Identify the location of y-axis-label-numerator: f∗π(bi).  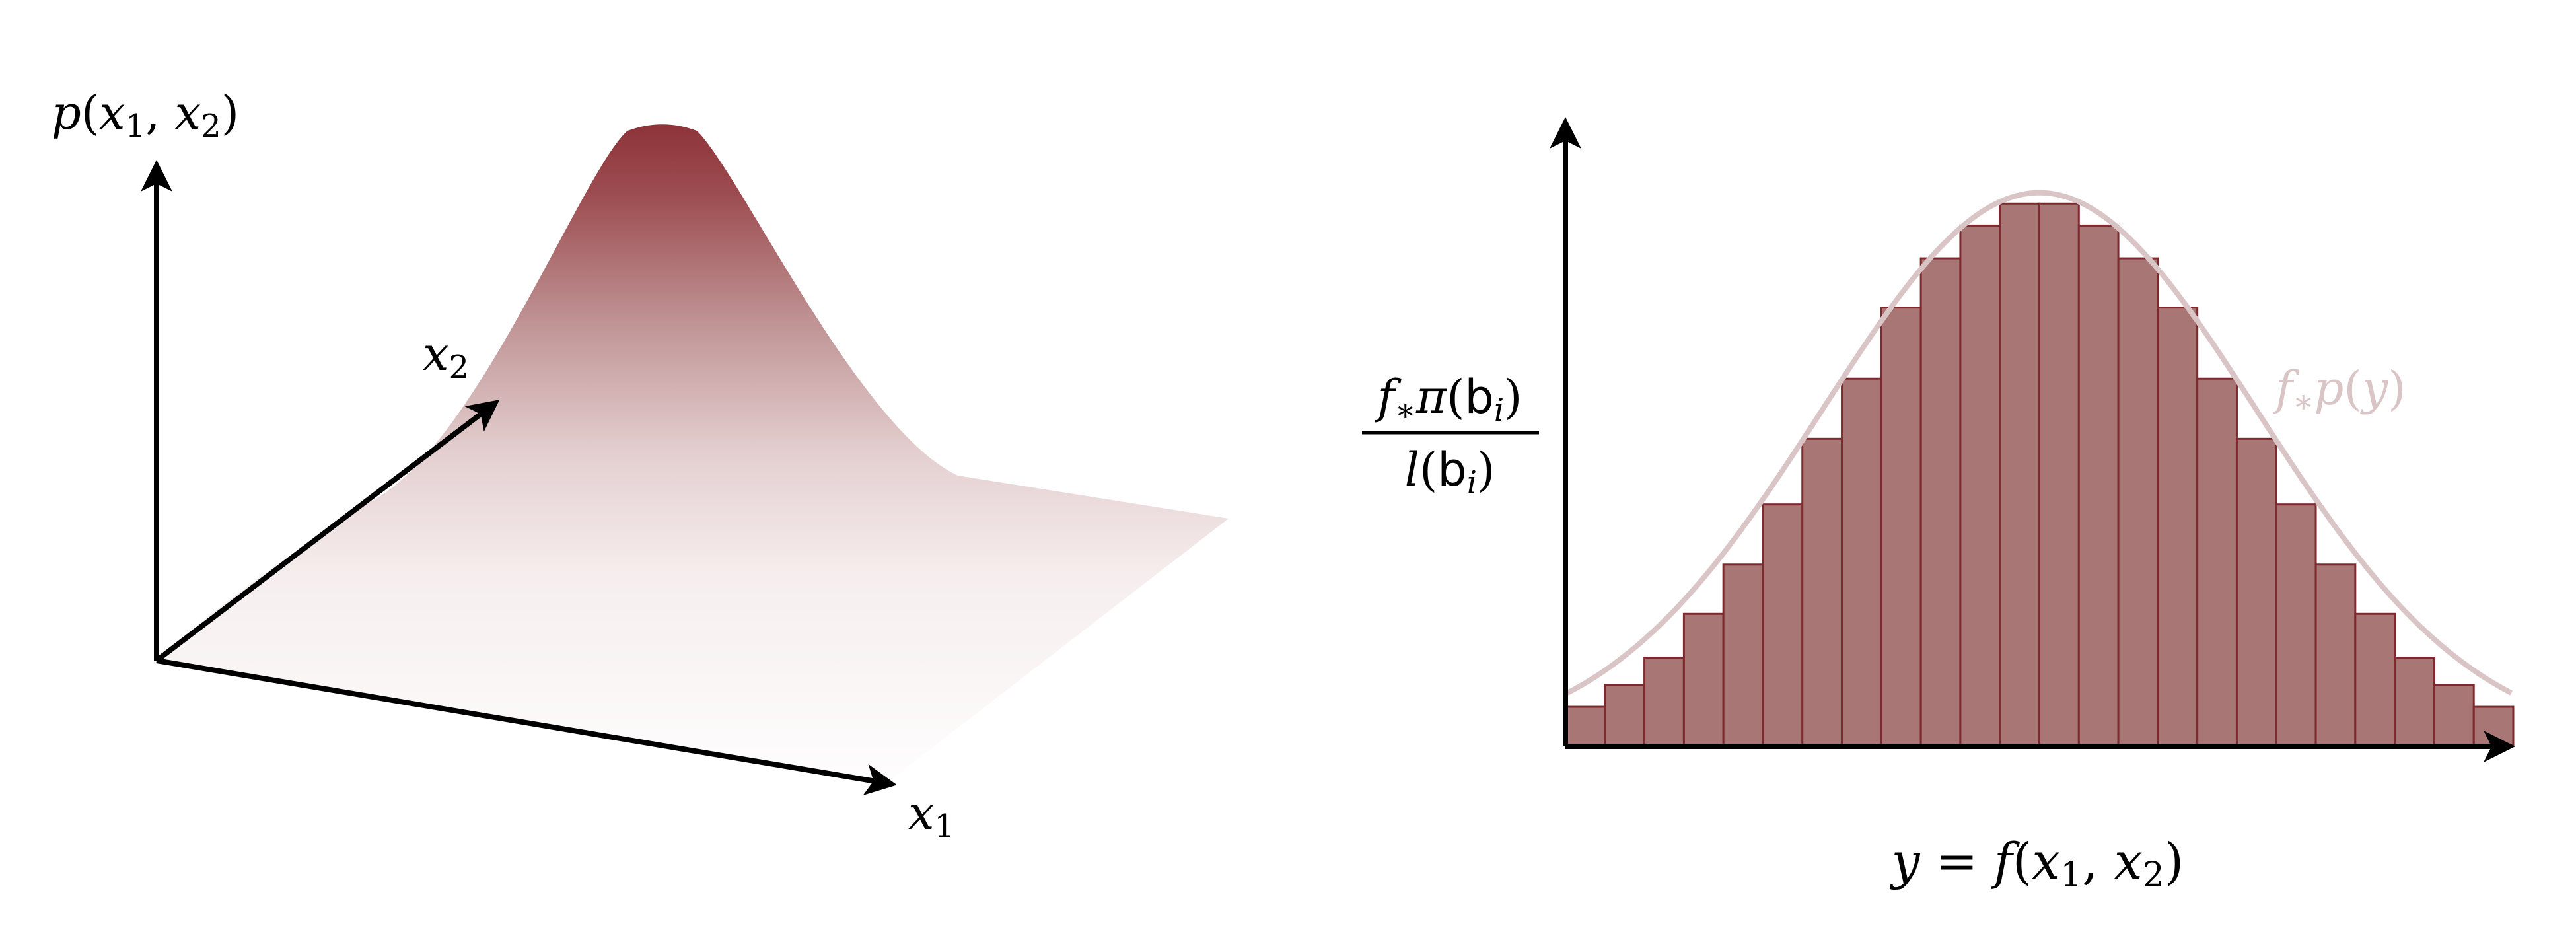
(1448, 399).